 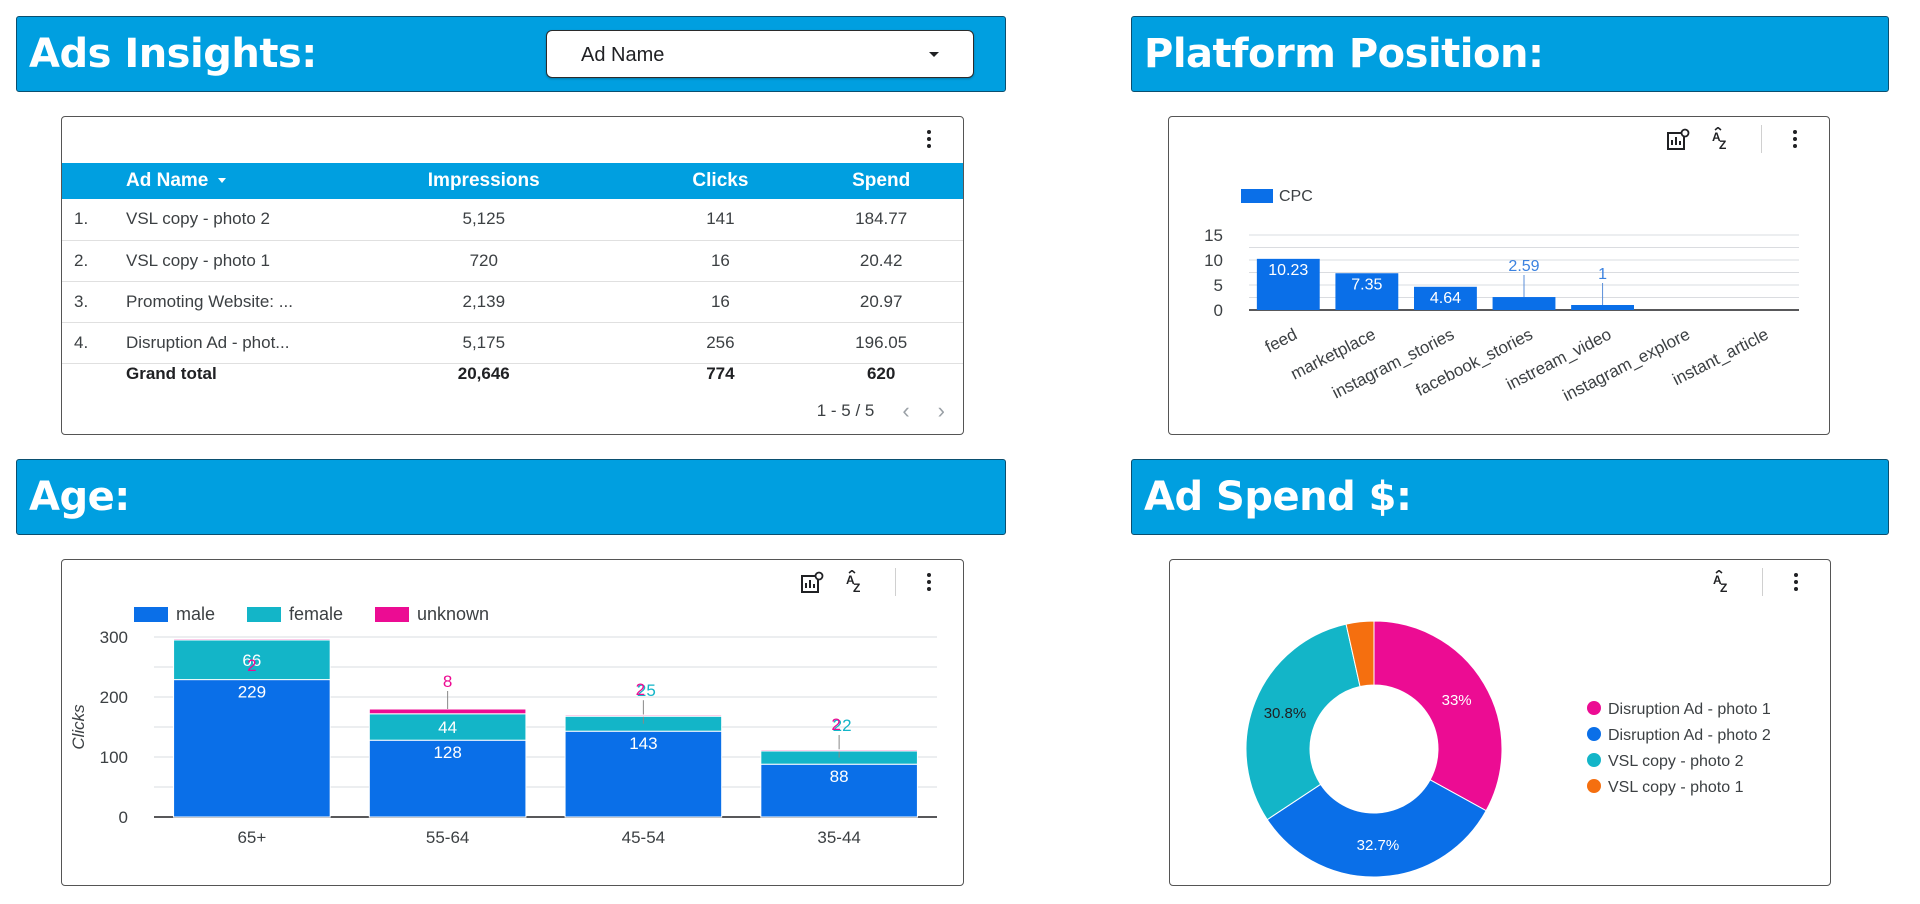 I want to click on platform-position-header: Platform Position:, so click(x=1510, y=54).